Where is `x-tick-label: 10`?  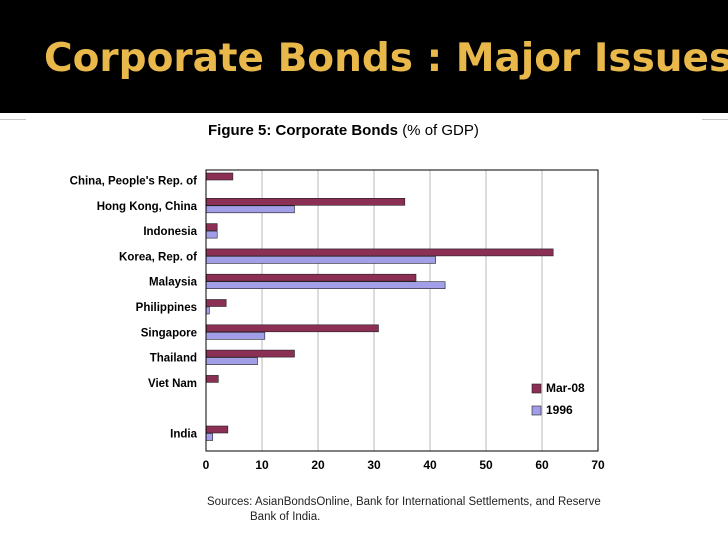
x-tick-label: 10 is located at coordinates (262, 465).